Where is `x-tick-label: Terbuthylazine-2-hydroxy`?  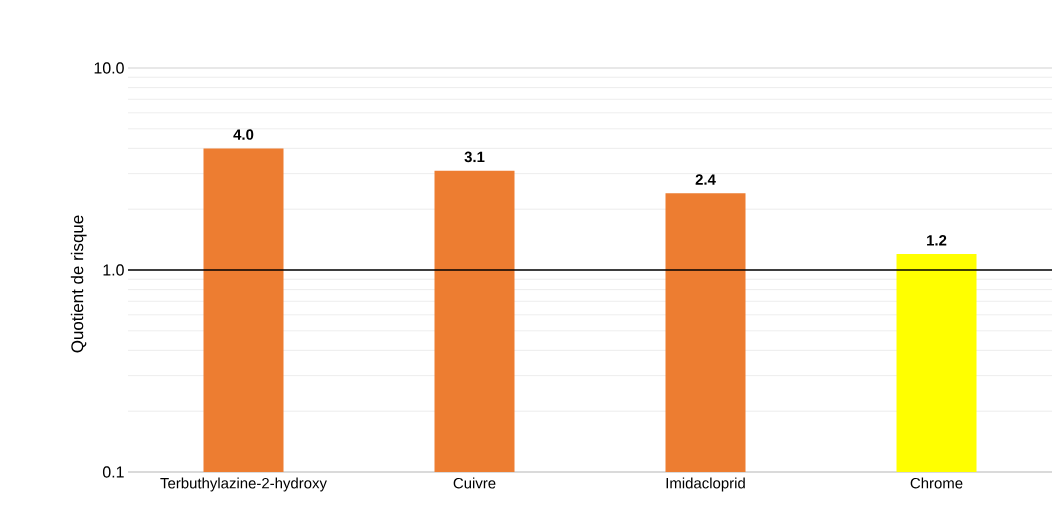 x-tick-label: Terbuthylazine-2-hydroxy is located at coordinates (243, 484).